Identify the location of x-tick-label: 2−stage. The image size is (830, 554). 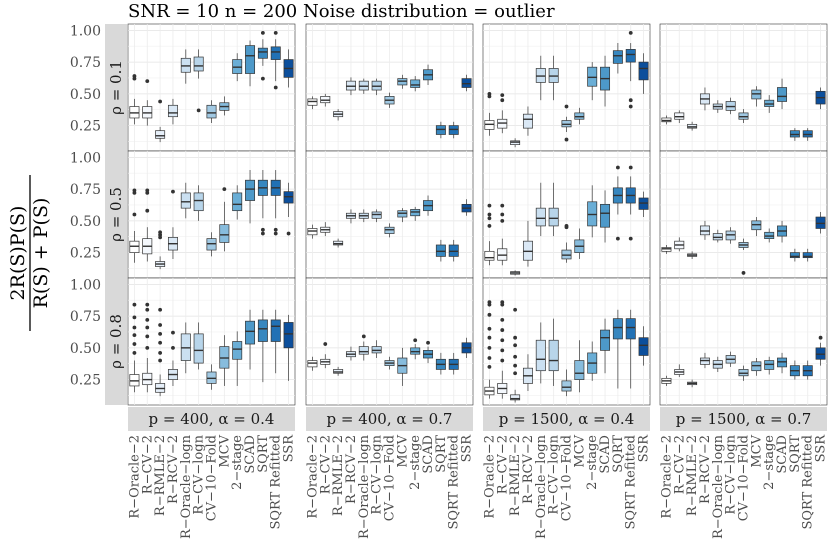
(592, 462).